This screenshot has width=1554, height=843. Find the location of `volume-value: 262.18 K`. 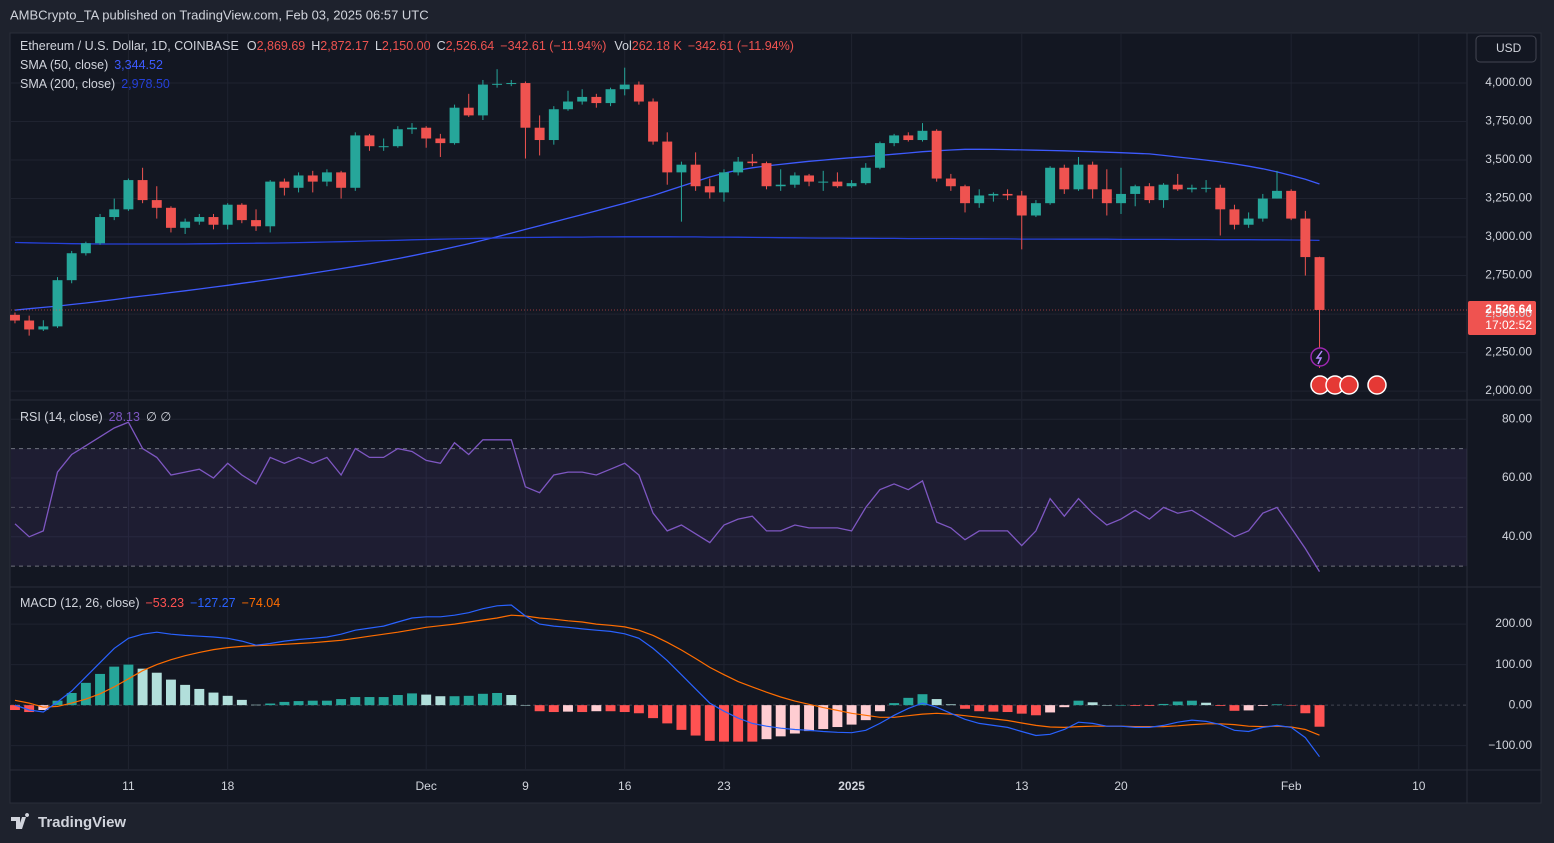

volume-value: 262.18 K is located at coordinates (657, 46).